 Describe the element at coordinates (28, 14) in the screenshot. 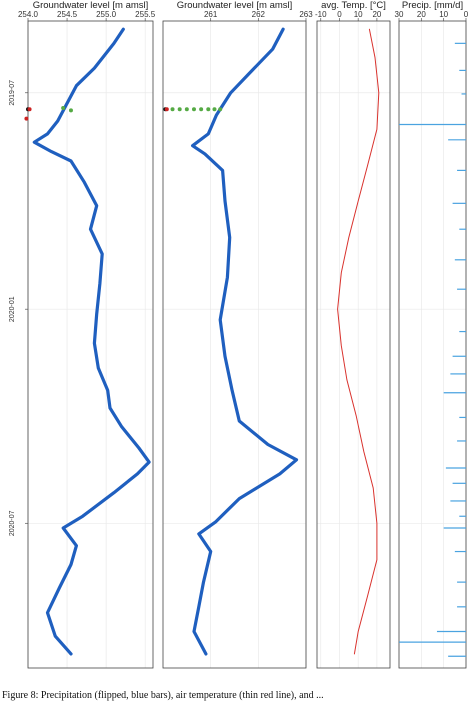

I see `x-tick-label: 254.0` at that location.